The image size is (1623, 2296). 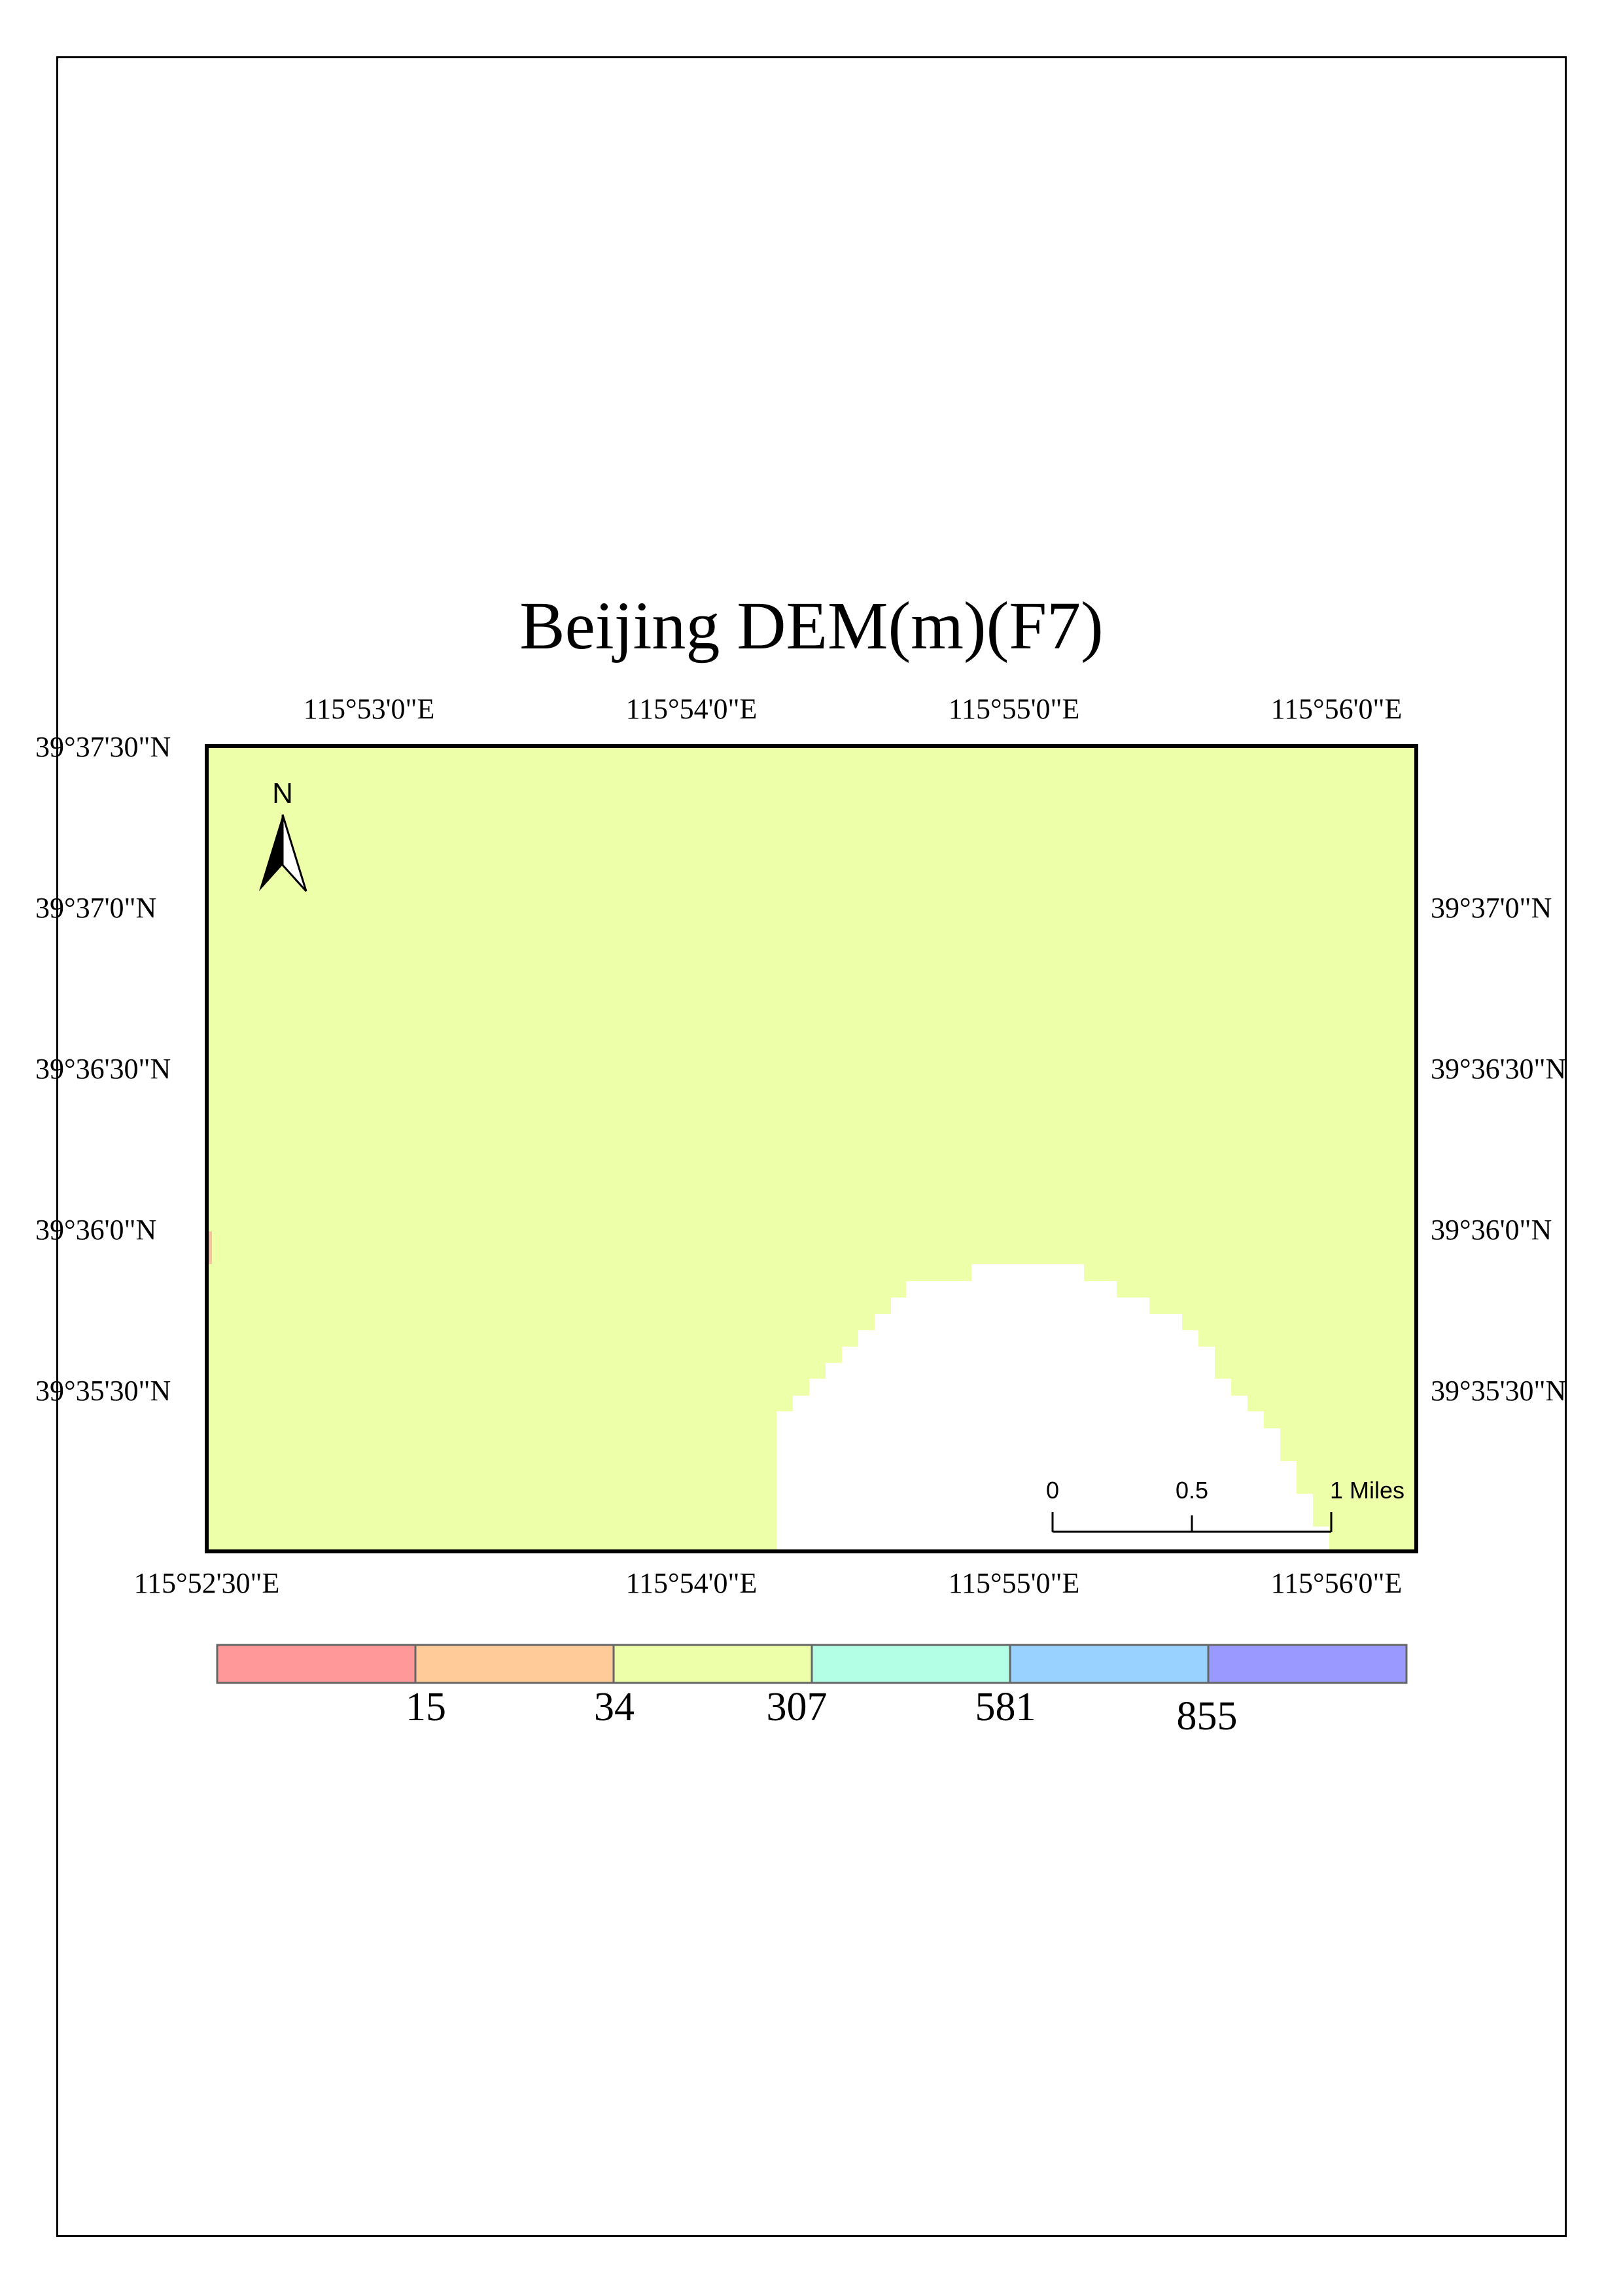 I want to click on graticule-bottom-1: 115°52'30"E, so click(x=206, y=1583).